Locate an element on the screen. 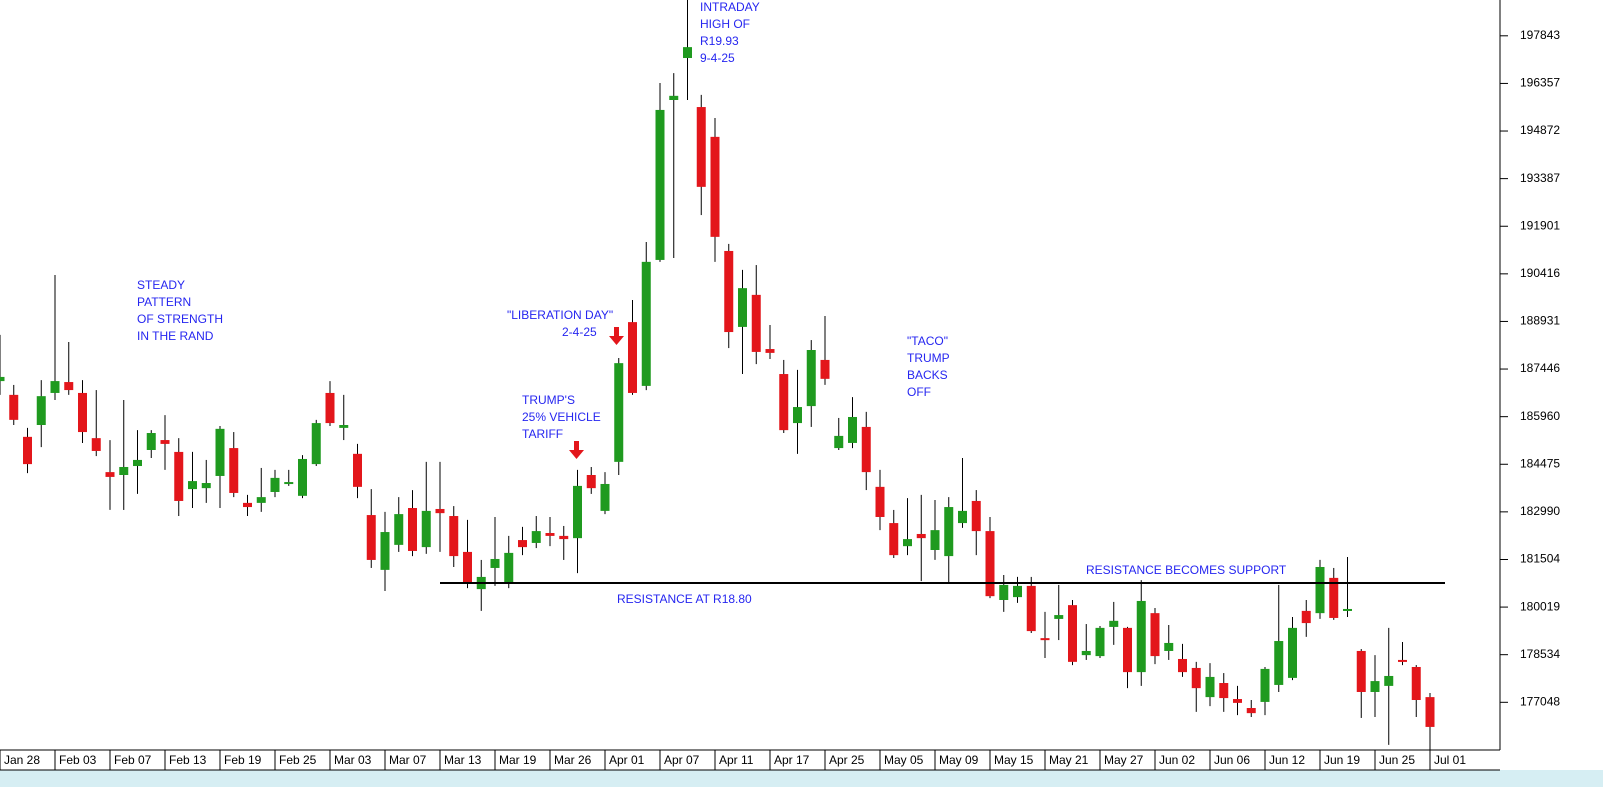 Image resolution: width=1603 pixels, height=787 pixels. annotation: STEADY is located at coordinates (161, 285).